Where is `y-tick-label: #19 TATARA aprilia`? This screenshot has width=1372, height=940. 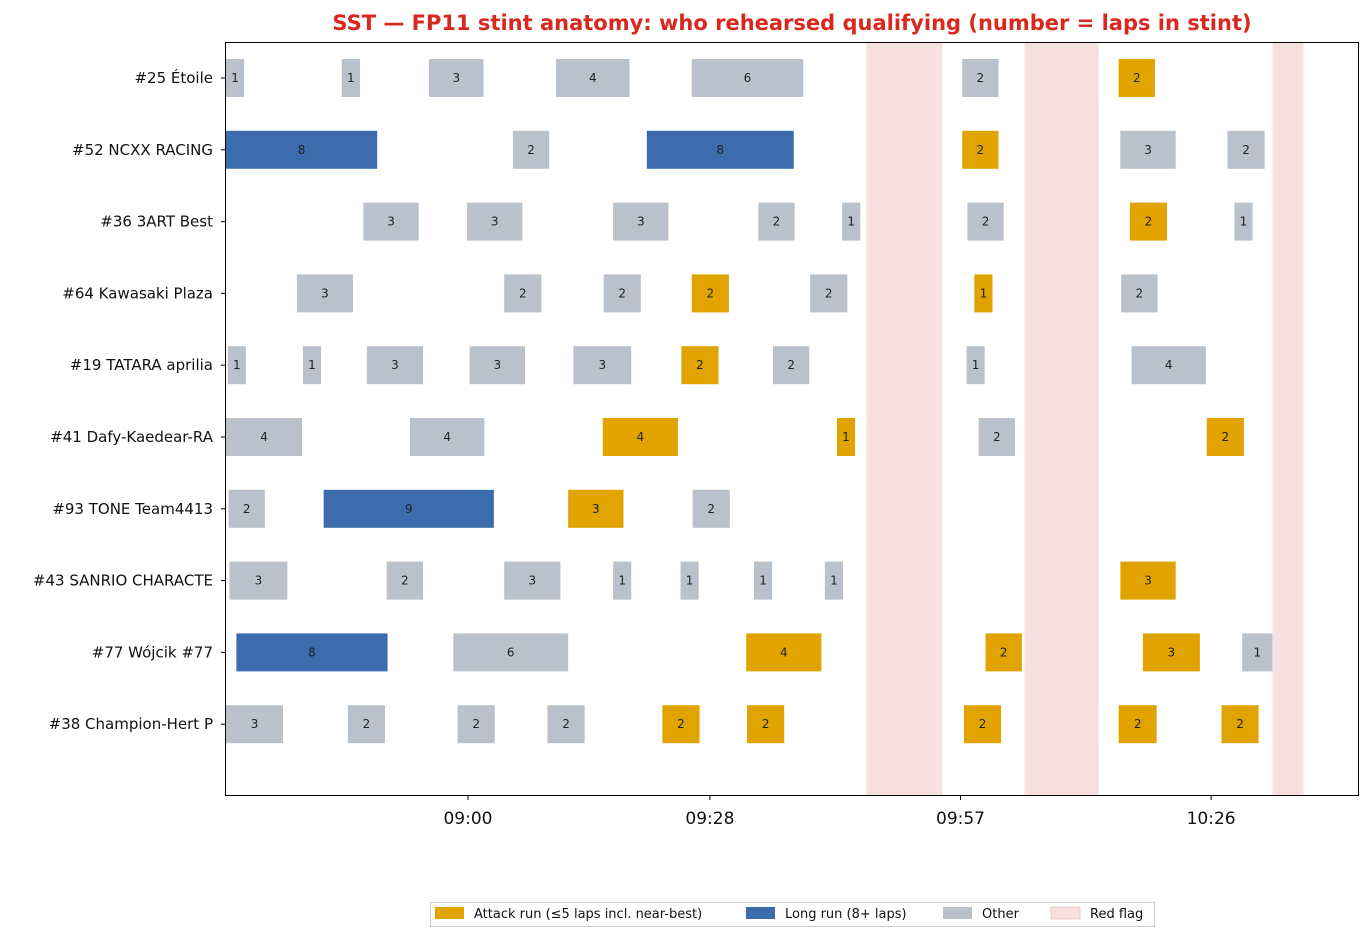
y-tick-label: #19 TATARA aprilia is located at coordinates (141, 365).